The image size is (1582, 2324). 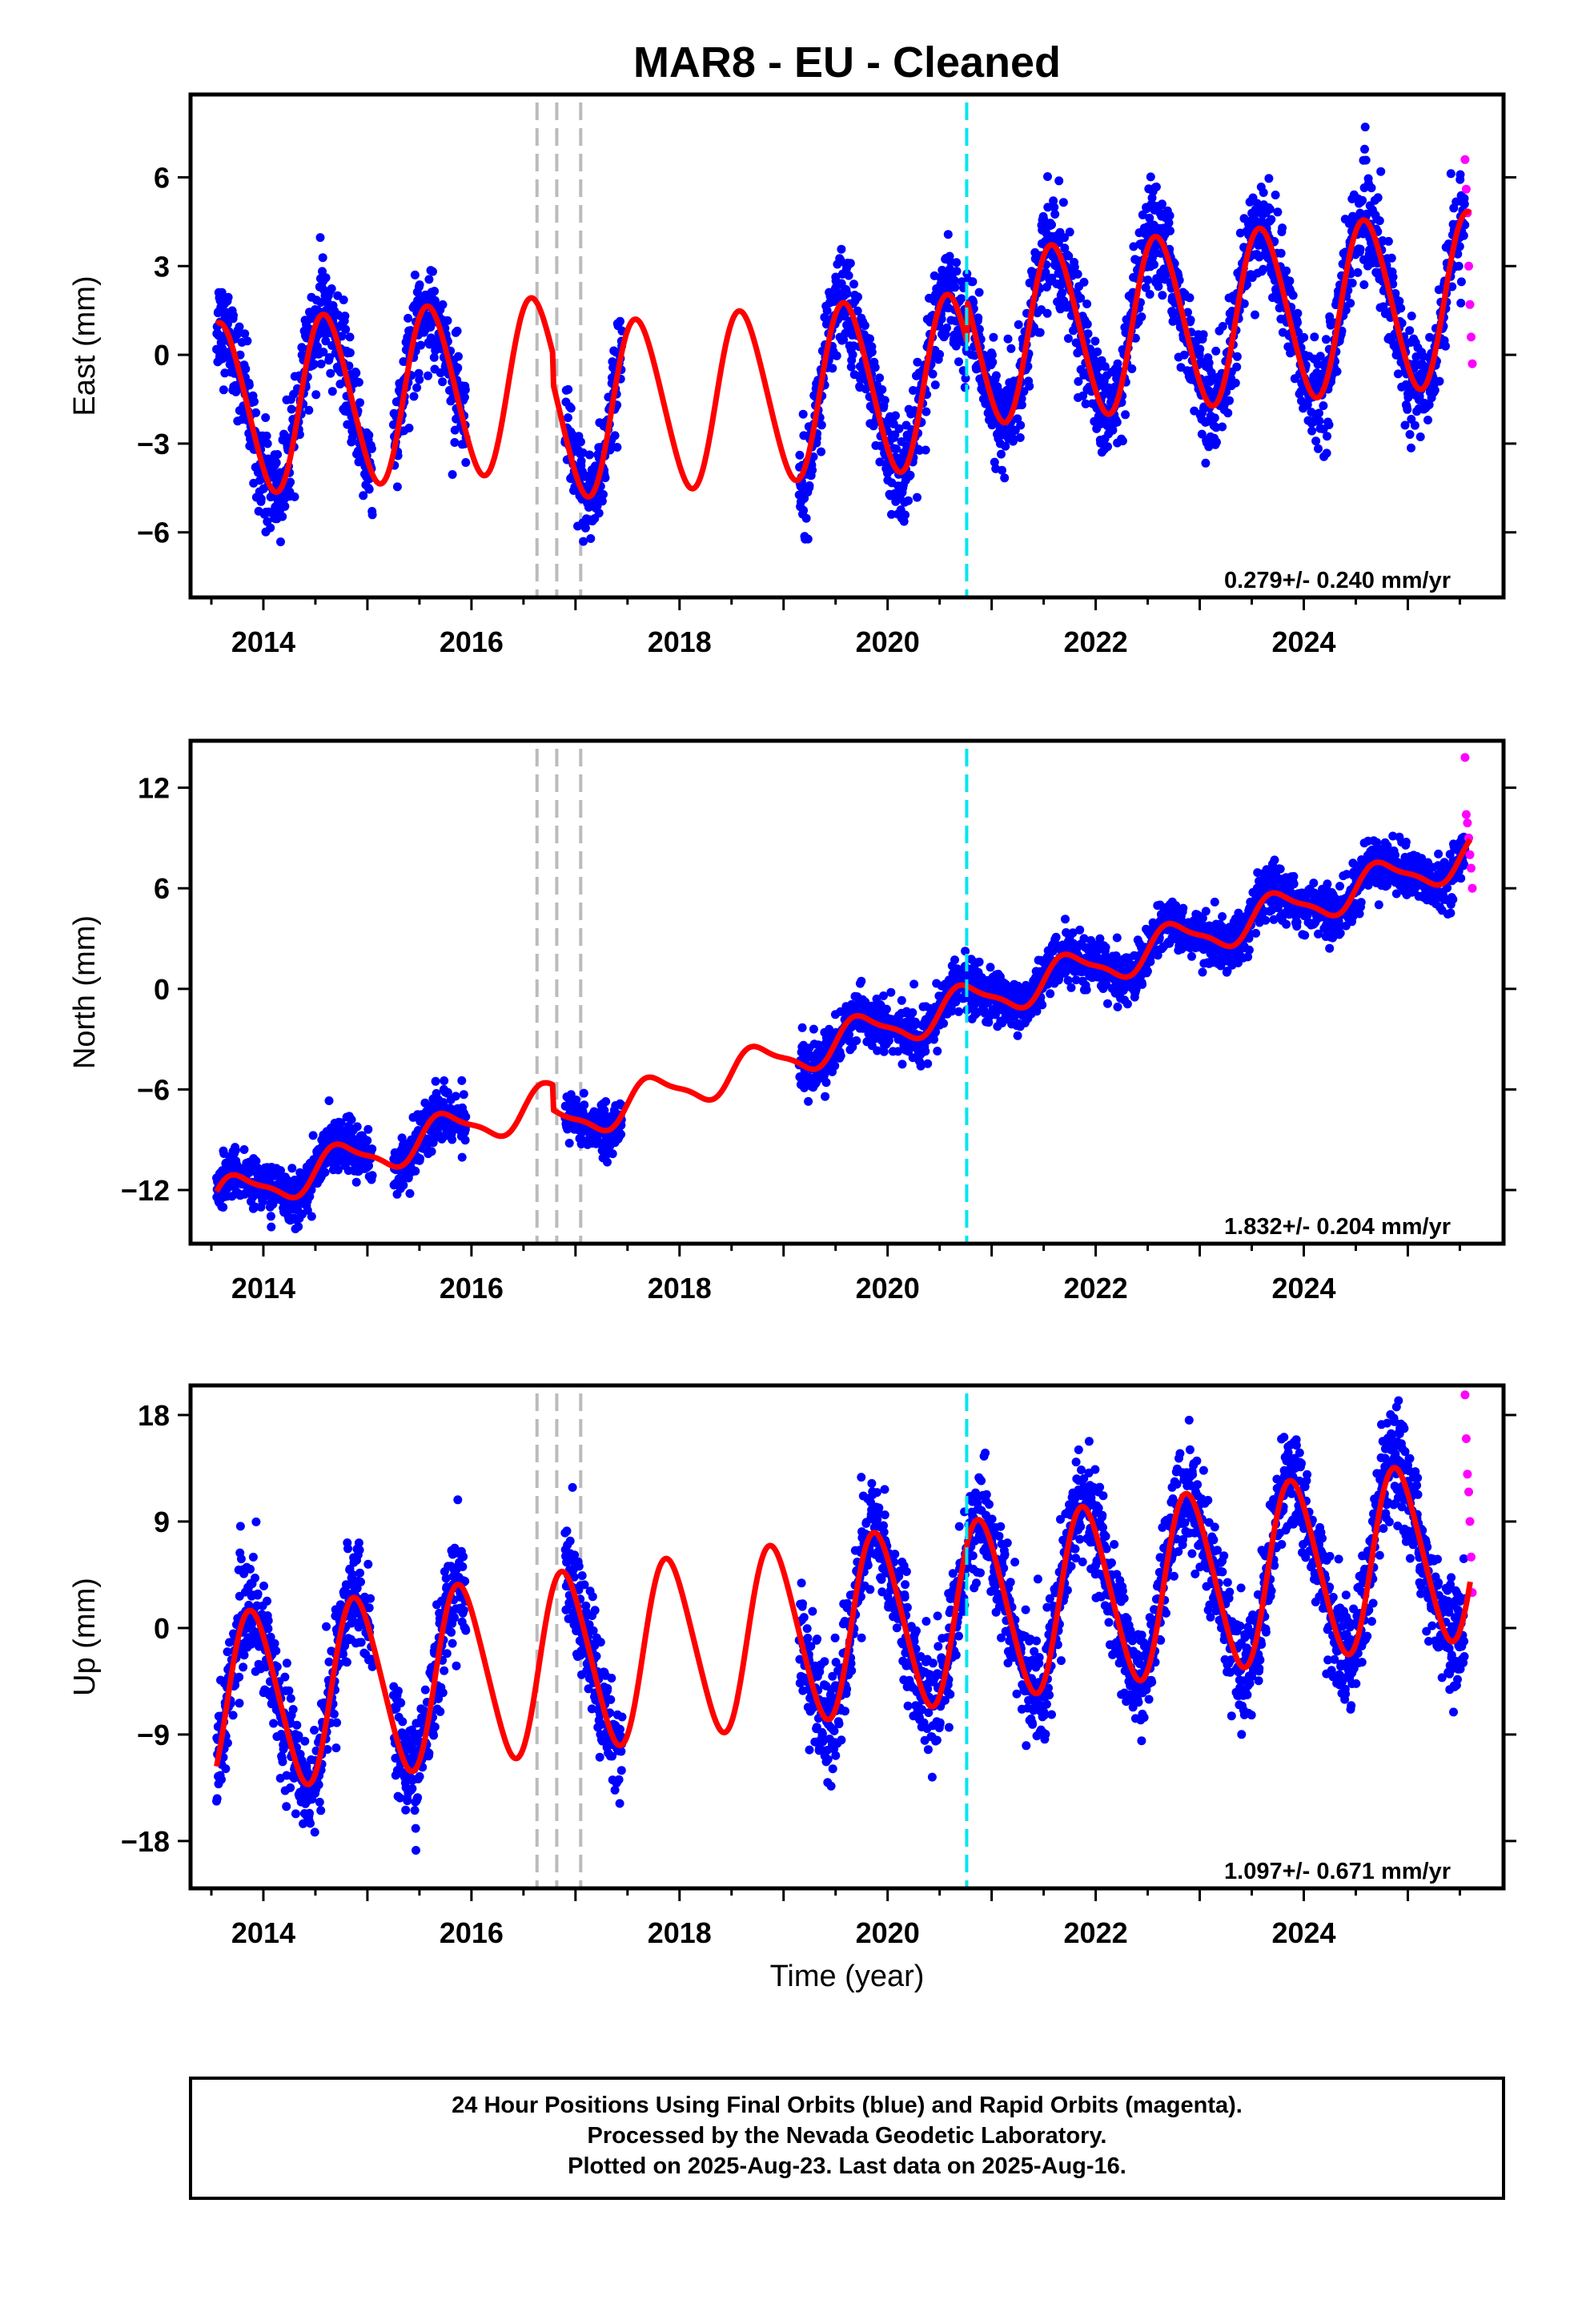 What do you see at coordinates (1468, 266) in the screenshot?
I see `rapid-orbit-point` at bounding box center [1468, 266].